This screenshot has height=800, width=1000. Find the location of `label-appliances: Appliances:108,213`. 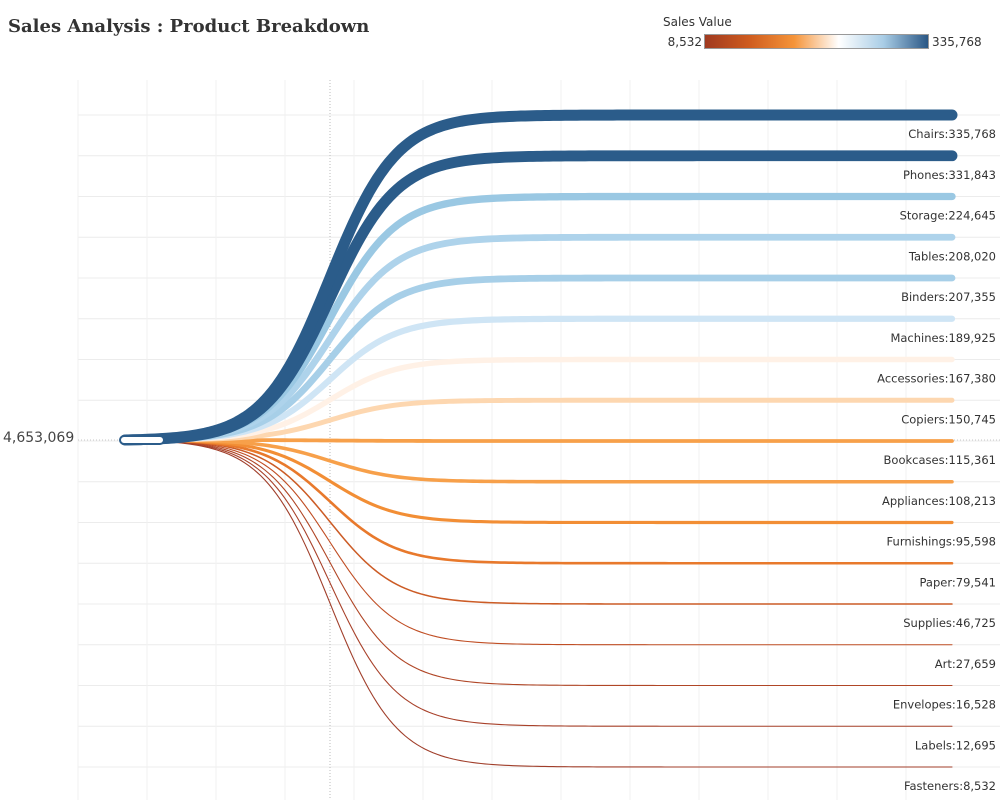

label-appliances: Appliances:108,213 is located at coordinates (939, 501).